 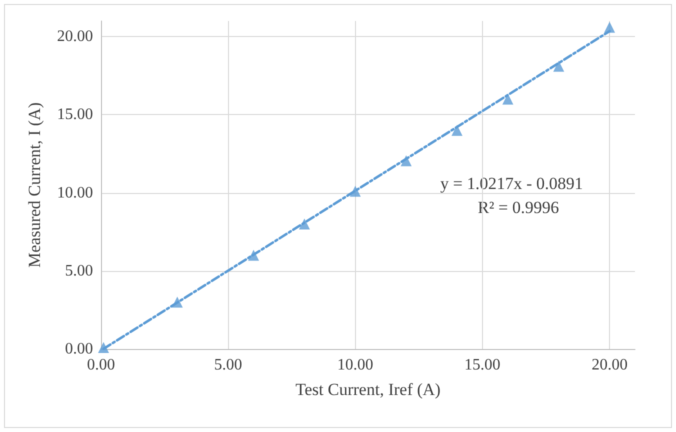 What do you see at coordinates (101, 365) in the screenshot?
I see `x-tick-label: 0.00` at bounding box center [101, 365].